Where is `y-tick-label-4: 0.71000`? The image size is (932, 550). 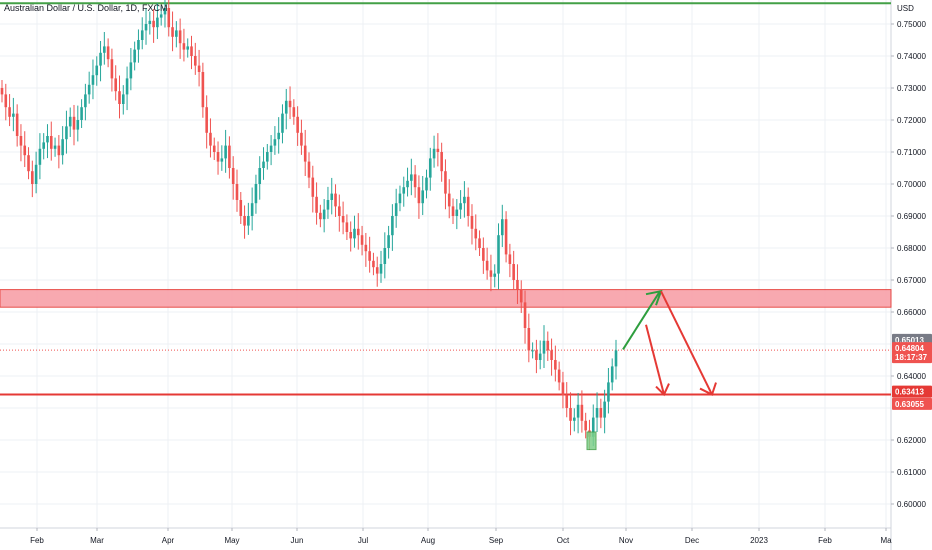 y-tick-label-4: 0.71000 is located at coordinates (911, 152).